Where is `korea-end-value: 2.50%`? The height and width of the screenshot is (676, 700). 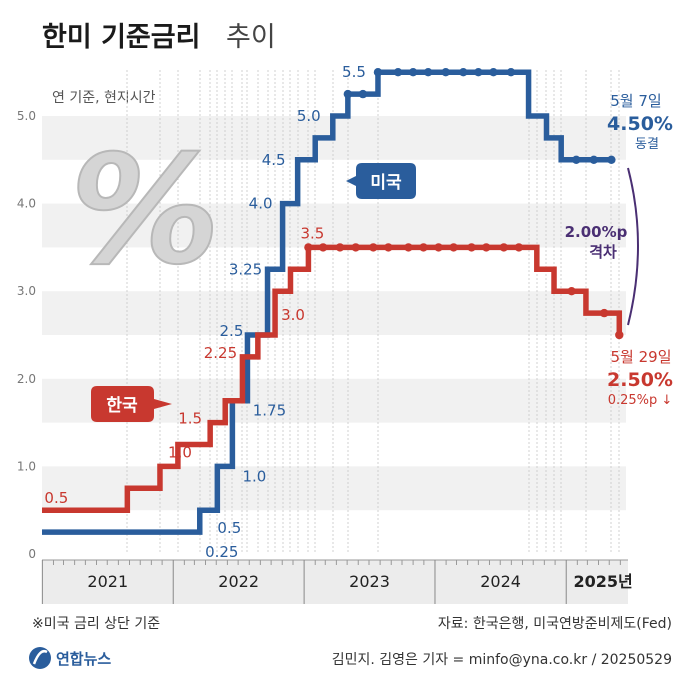
korea-end-value: 2.50% is located at coordinates (640, 380).